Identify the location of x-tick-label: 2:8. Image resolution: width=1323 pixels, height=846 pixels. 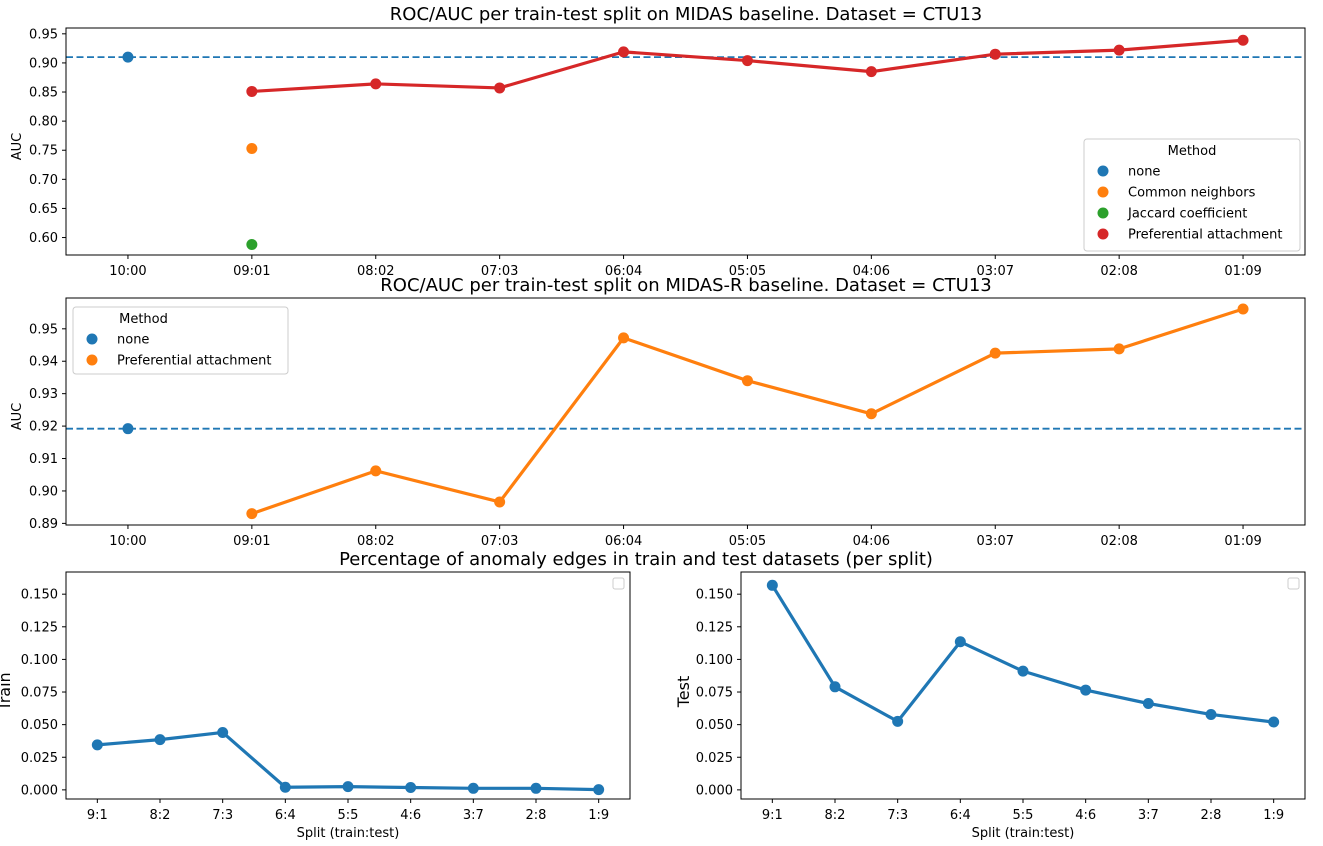
(536, 815).